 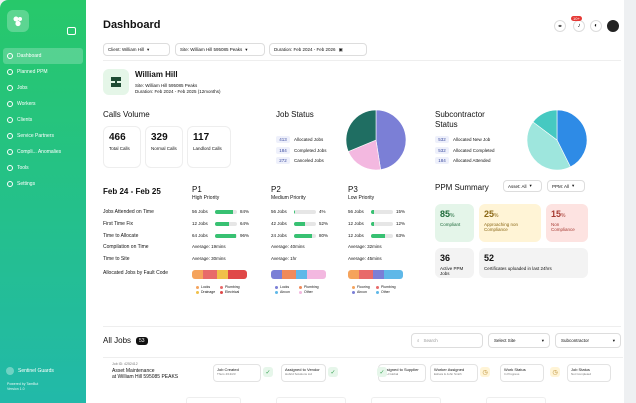 I want to click on ppm-value: 25%, so click(x=510, y=214).